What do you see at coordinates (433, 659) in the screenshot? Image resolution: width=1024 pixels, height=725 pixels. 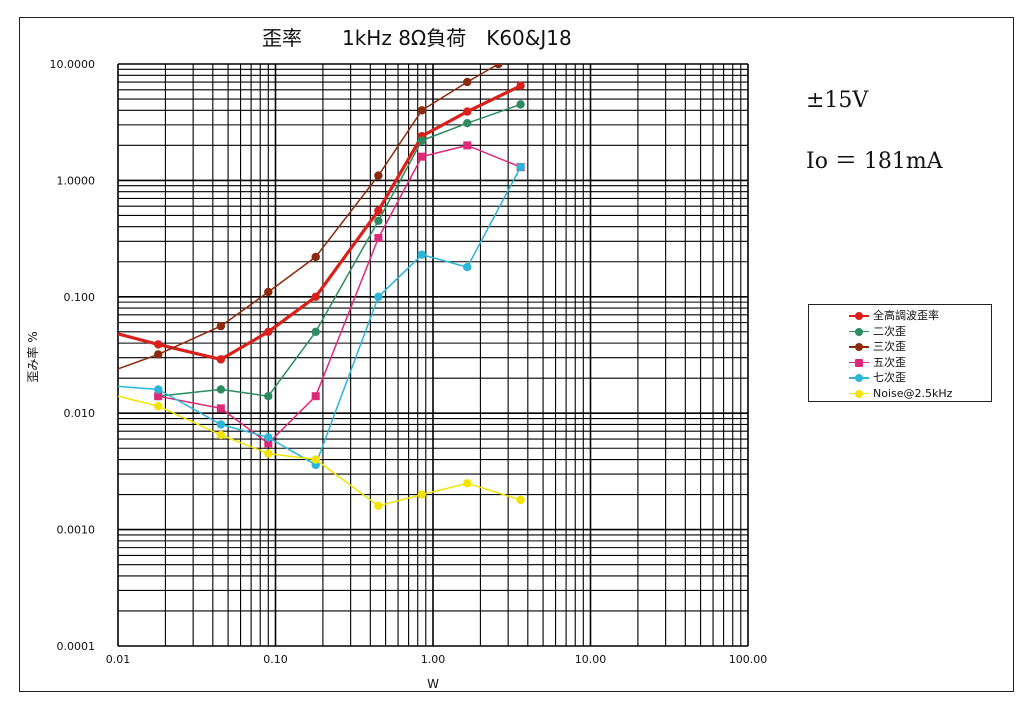 I see `x-tick-label: 1.00` at bounding box center [433, 659].